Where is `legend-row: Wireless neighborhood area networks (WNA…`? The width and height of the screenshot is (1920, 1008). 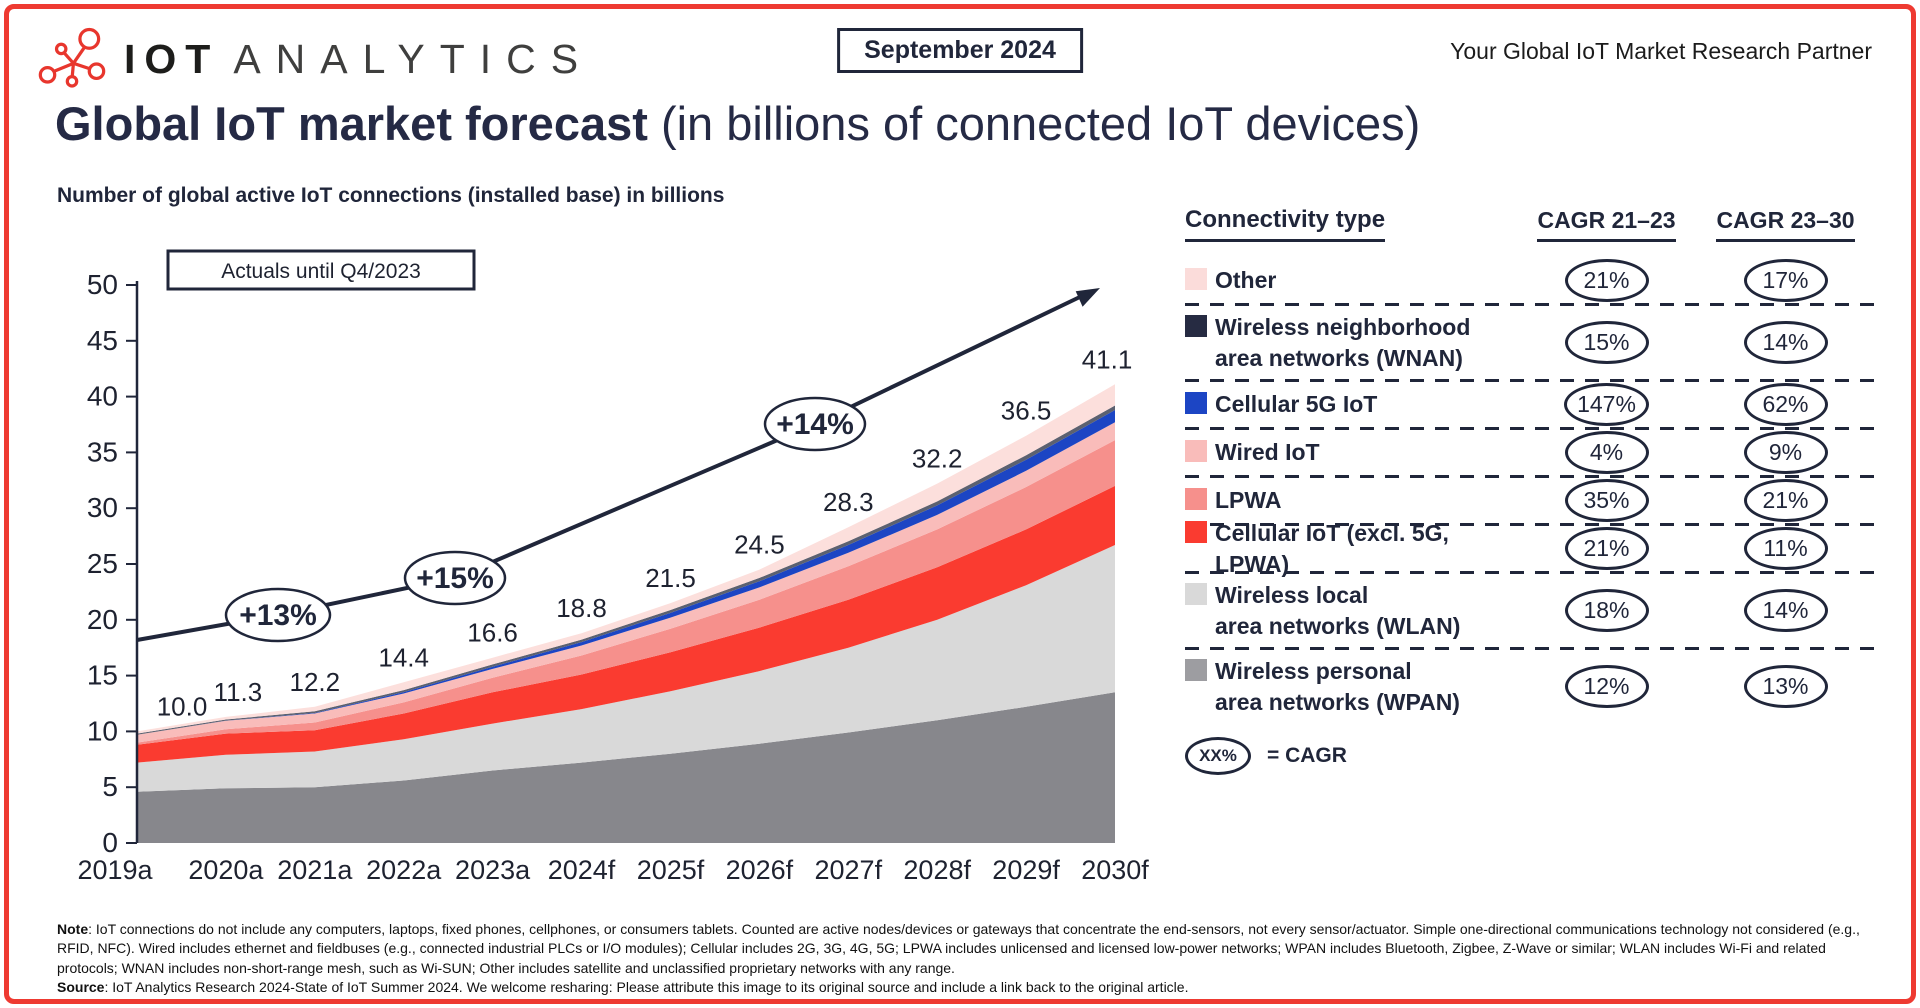
legend-row: Wireless neighborhood area networks (WNA… is located at coordinates (1530, 342).